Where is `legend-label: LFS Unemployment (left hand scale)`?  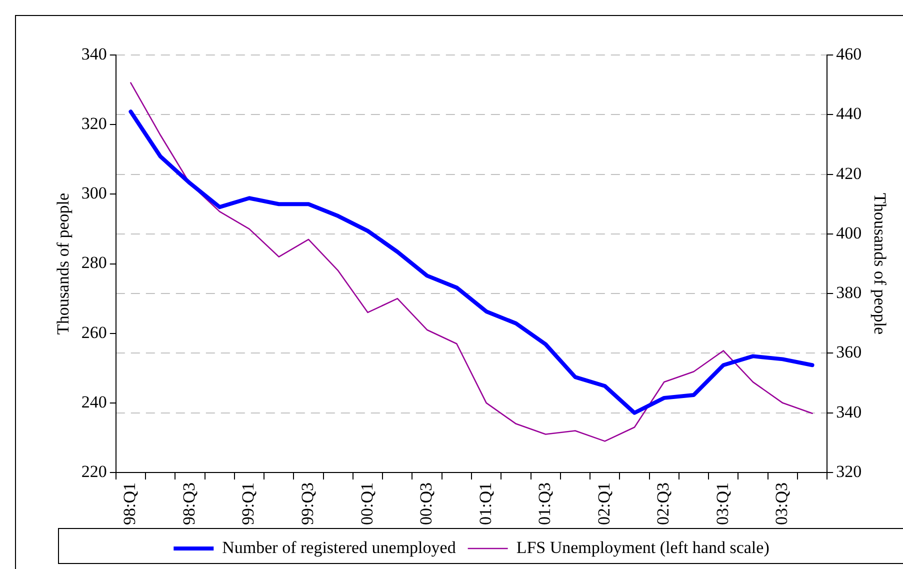
legend-label: LFS Unemployment (left hand scale) is located at coordinates (643, 547).